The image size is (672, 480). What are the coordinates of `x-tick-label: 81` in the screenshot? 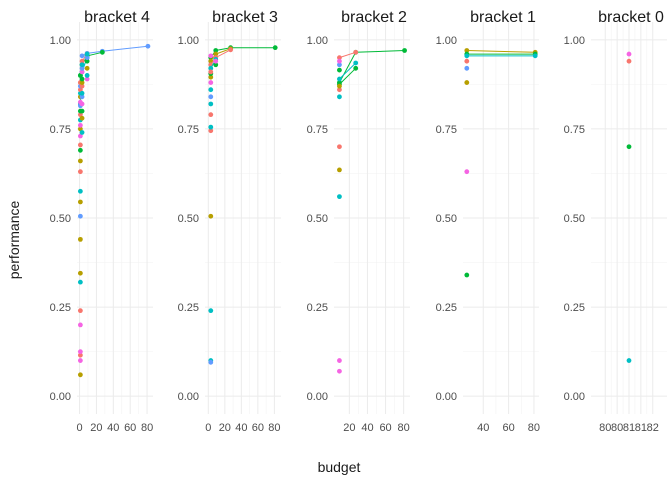 It's located at (629, 428).